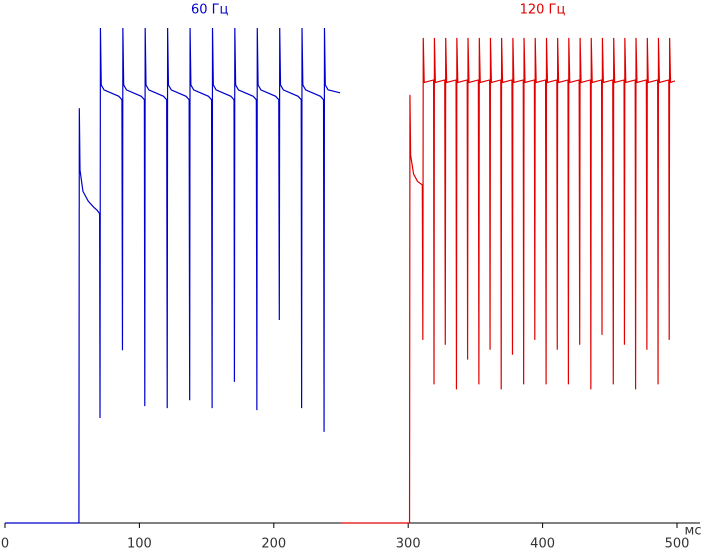 Image resolution: width=703 pixels, height=552 pixels. What do you see at coordinates (139, 544) in the screenshot?
I see `x-tick-label: 100` at bounding box center [139, 544].